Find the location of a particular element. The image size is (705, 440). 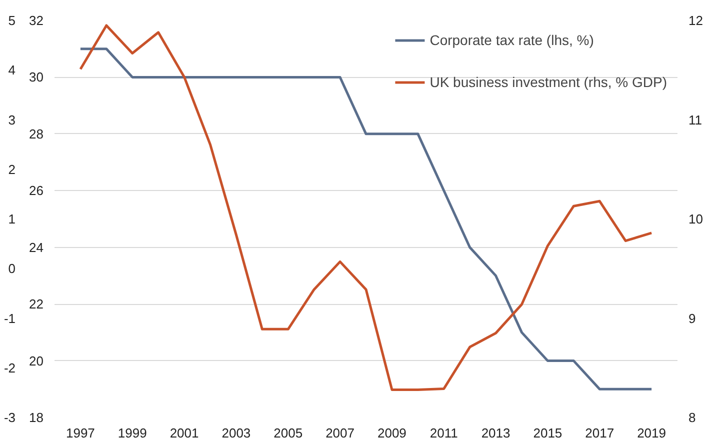

x-tick-label: 2005 is located at coordinates (288, 433).